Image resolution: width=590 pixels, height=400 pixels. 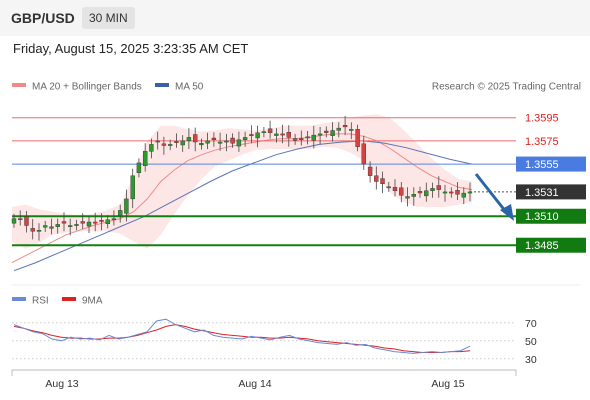 I want to click on level-value-label: 1.3485, so click(x=542, y=246).